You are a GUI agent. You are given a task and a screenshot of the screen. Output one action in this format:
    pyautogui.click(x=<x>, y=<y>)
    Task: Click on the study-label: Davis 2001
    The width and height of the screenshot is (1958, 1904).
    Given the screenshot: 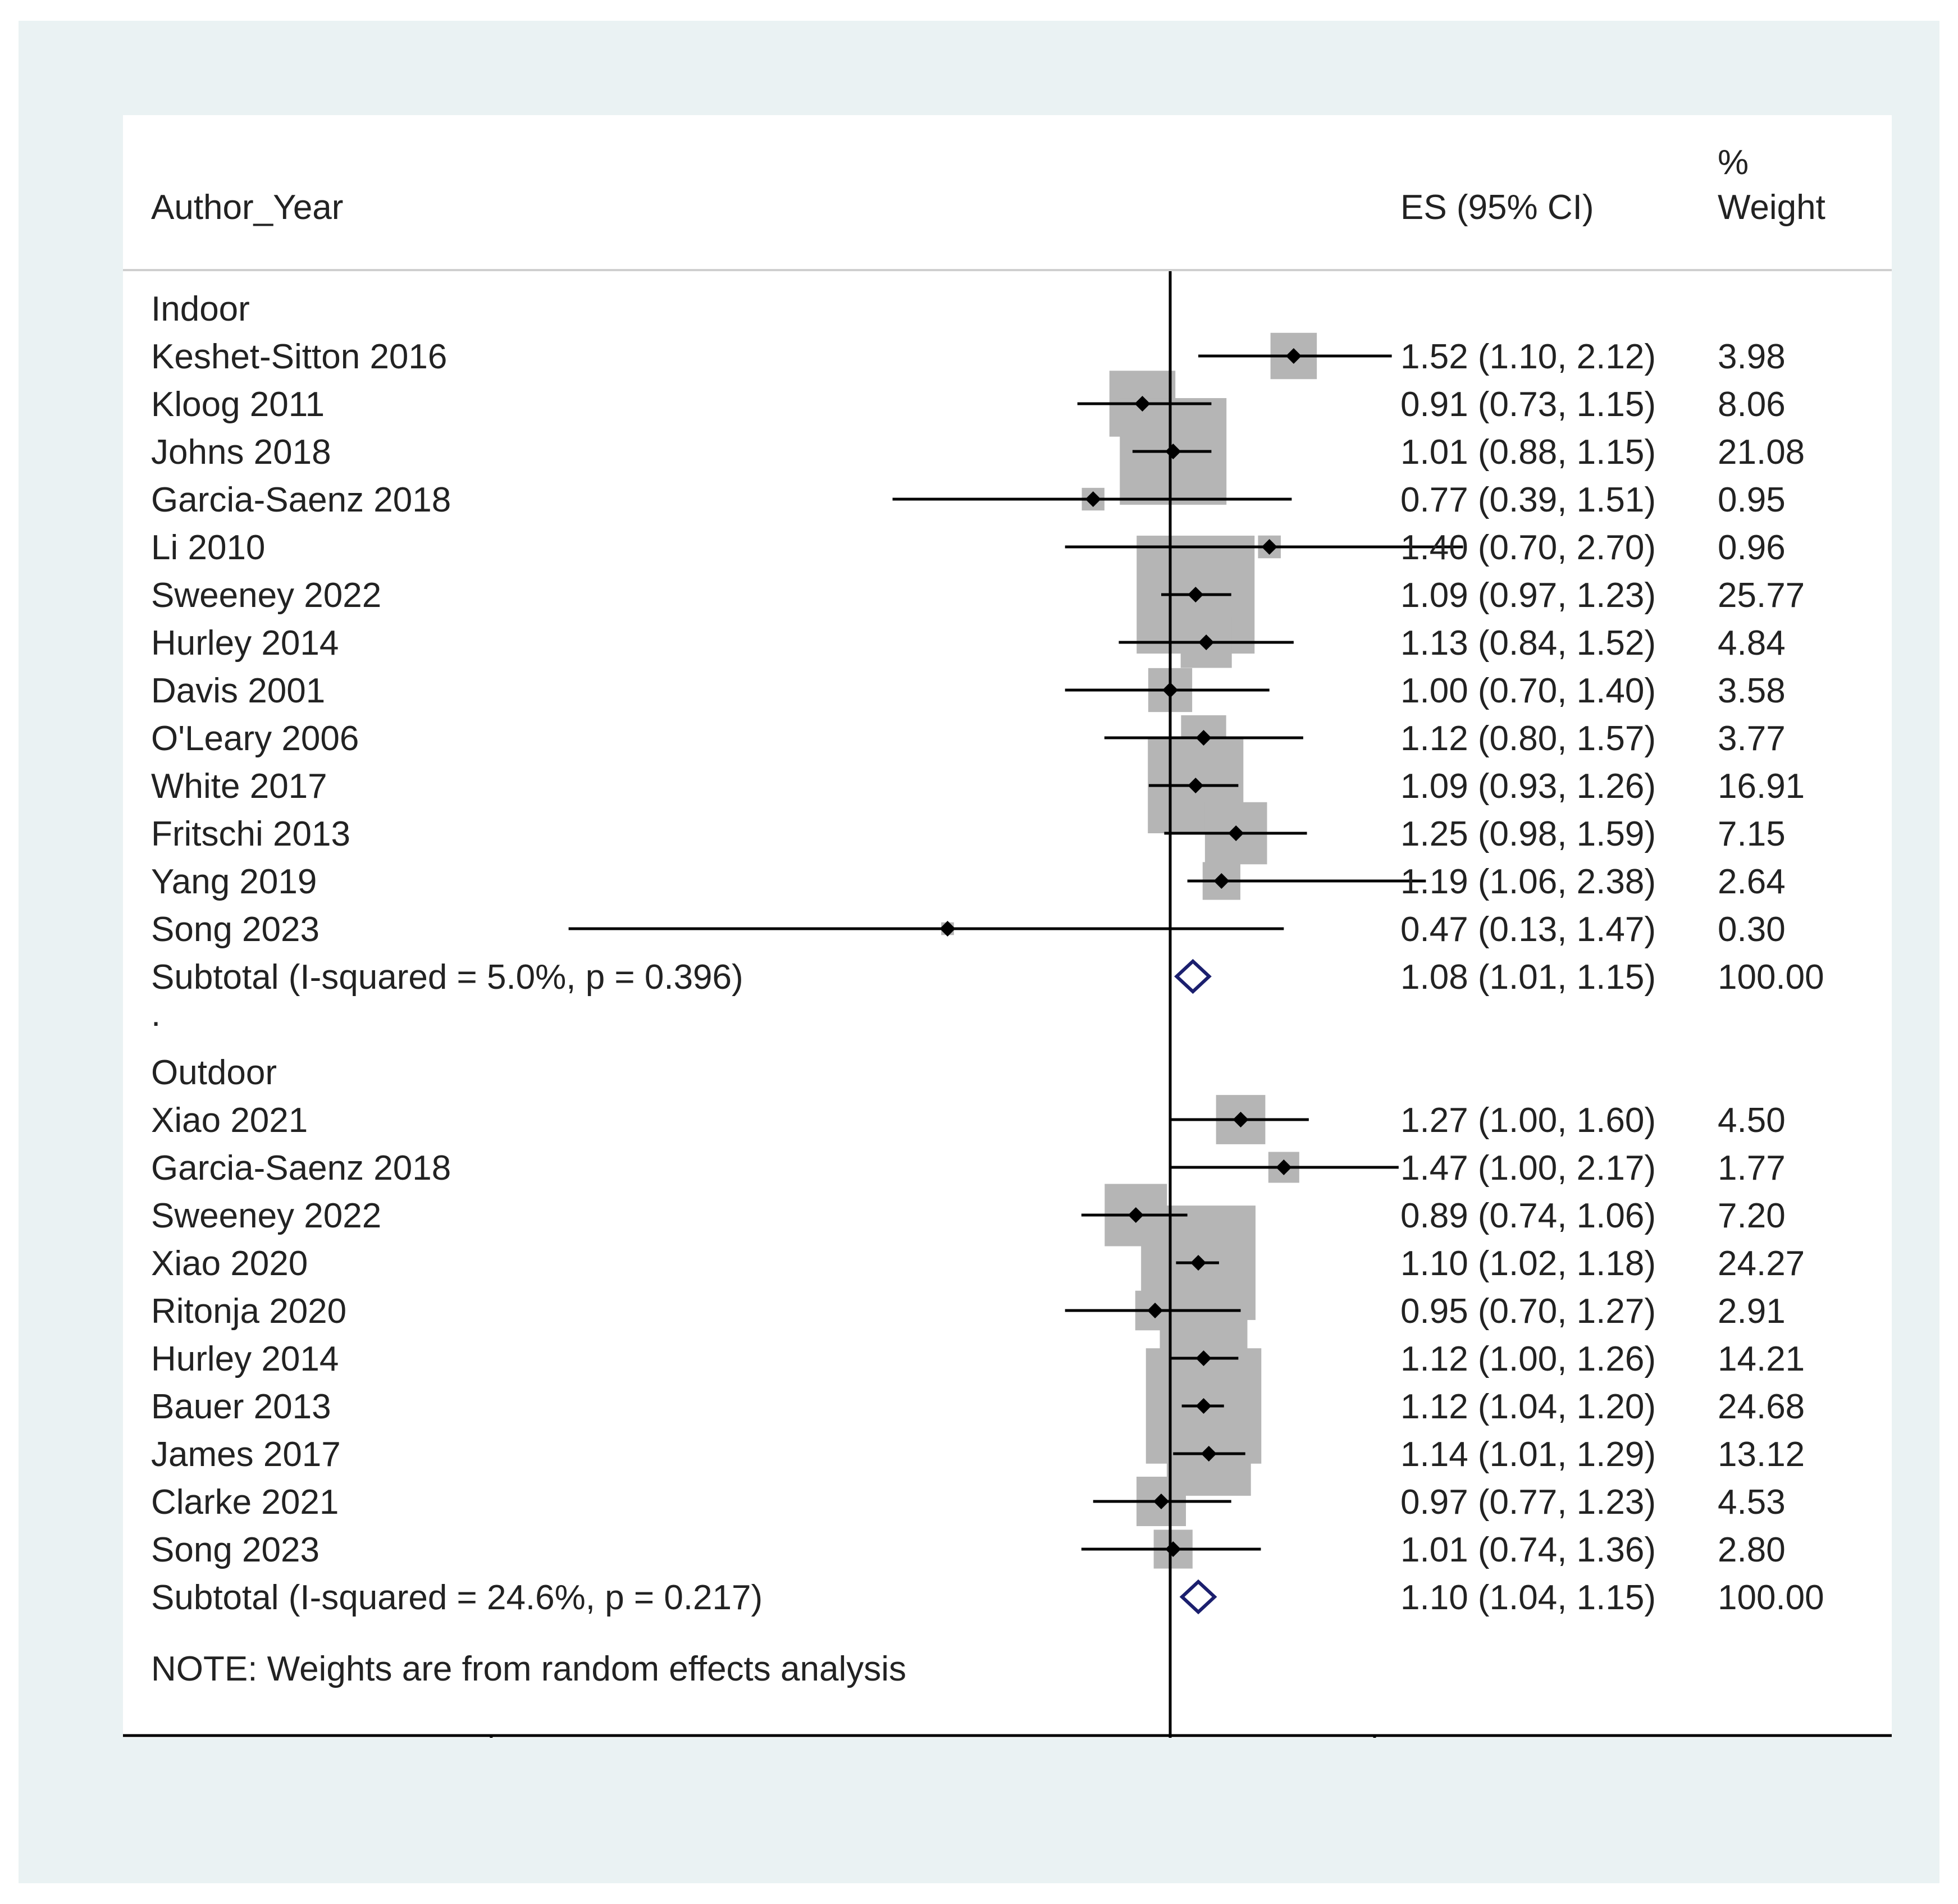 What is the action you would take?
    pyautogui.click(x=238, y=691)
    